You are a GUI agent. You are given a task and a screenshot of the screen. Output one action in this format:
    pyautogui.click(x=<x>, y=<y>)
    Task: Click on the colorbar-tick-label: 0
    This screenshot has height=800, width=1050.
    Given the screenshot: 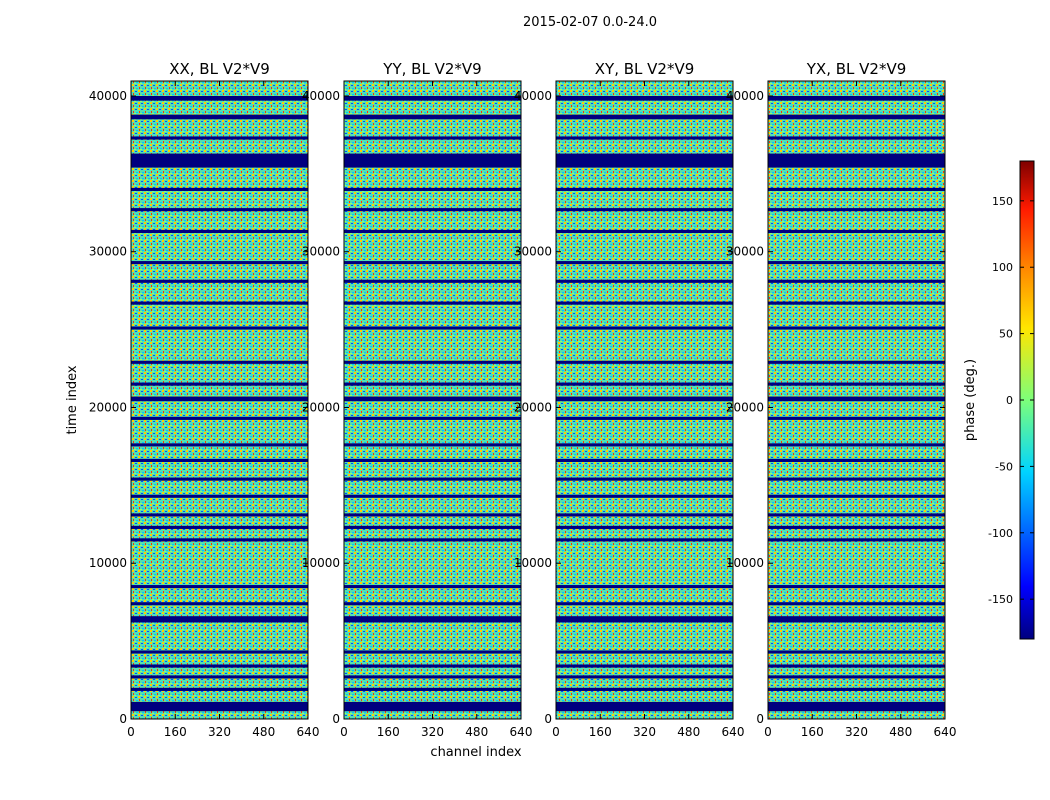 What is the action you would take?
    pyautogui.click(x=1009, y=400)
    